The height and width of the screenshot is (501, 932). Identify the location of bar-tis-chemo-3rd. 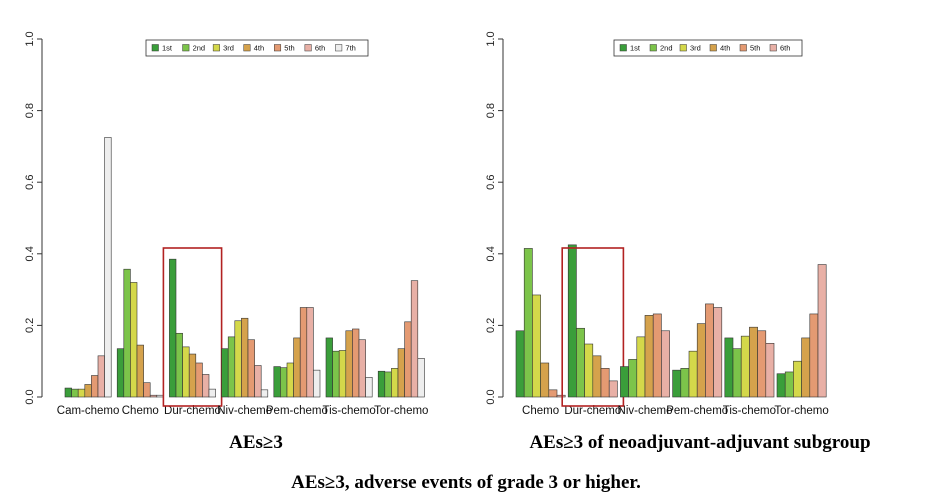
(342, 374).